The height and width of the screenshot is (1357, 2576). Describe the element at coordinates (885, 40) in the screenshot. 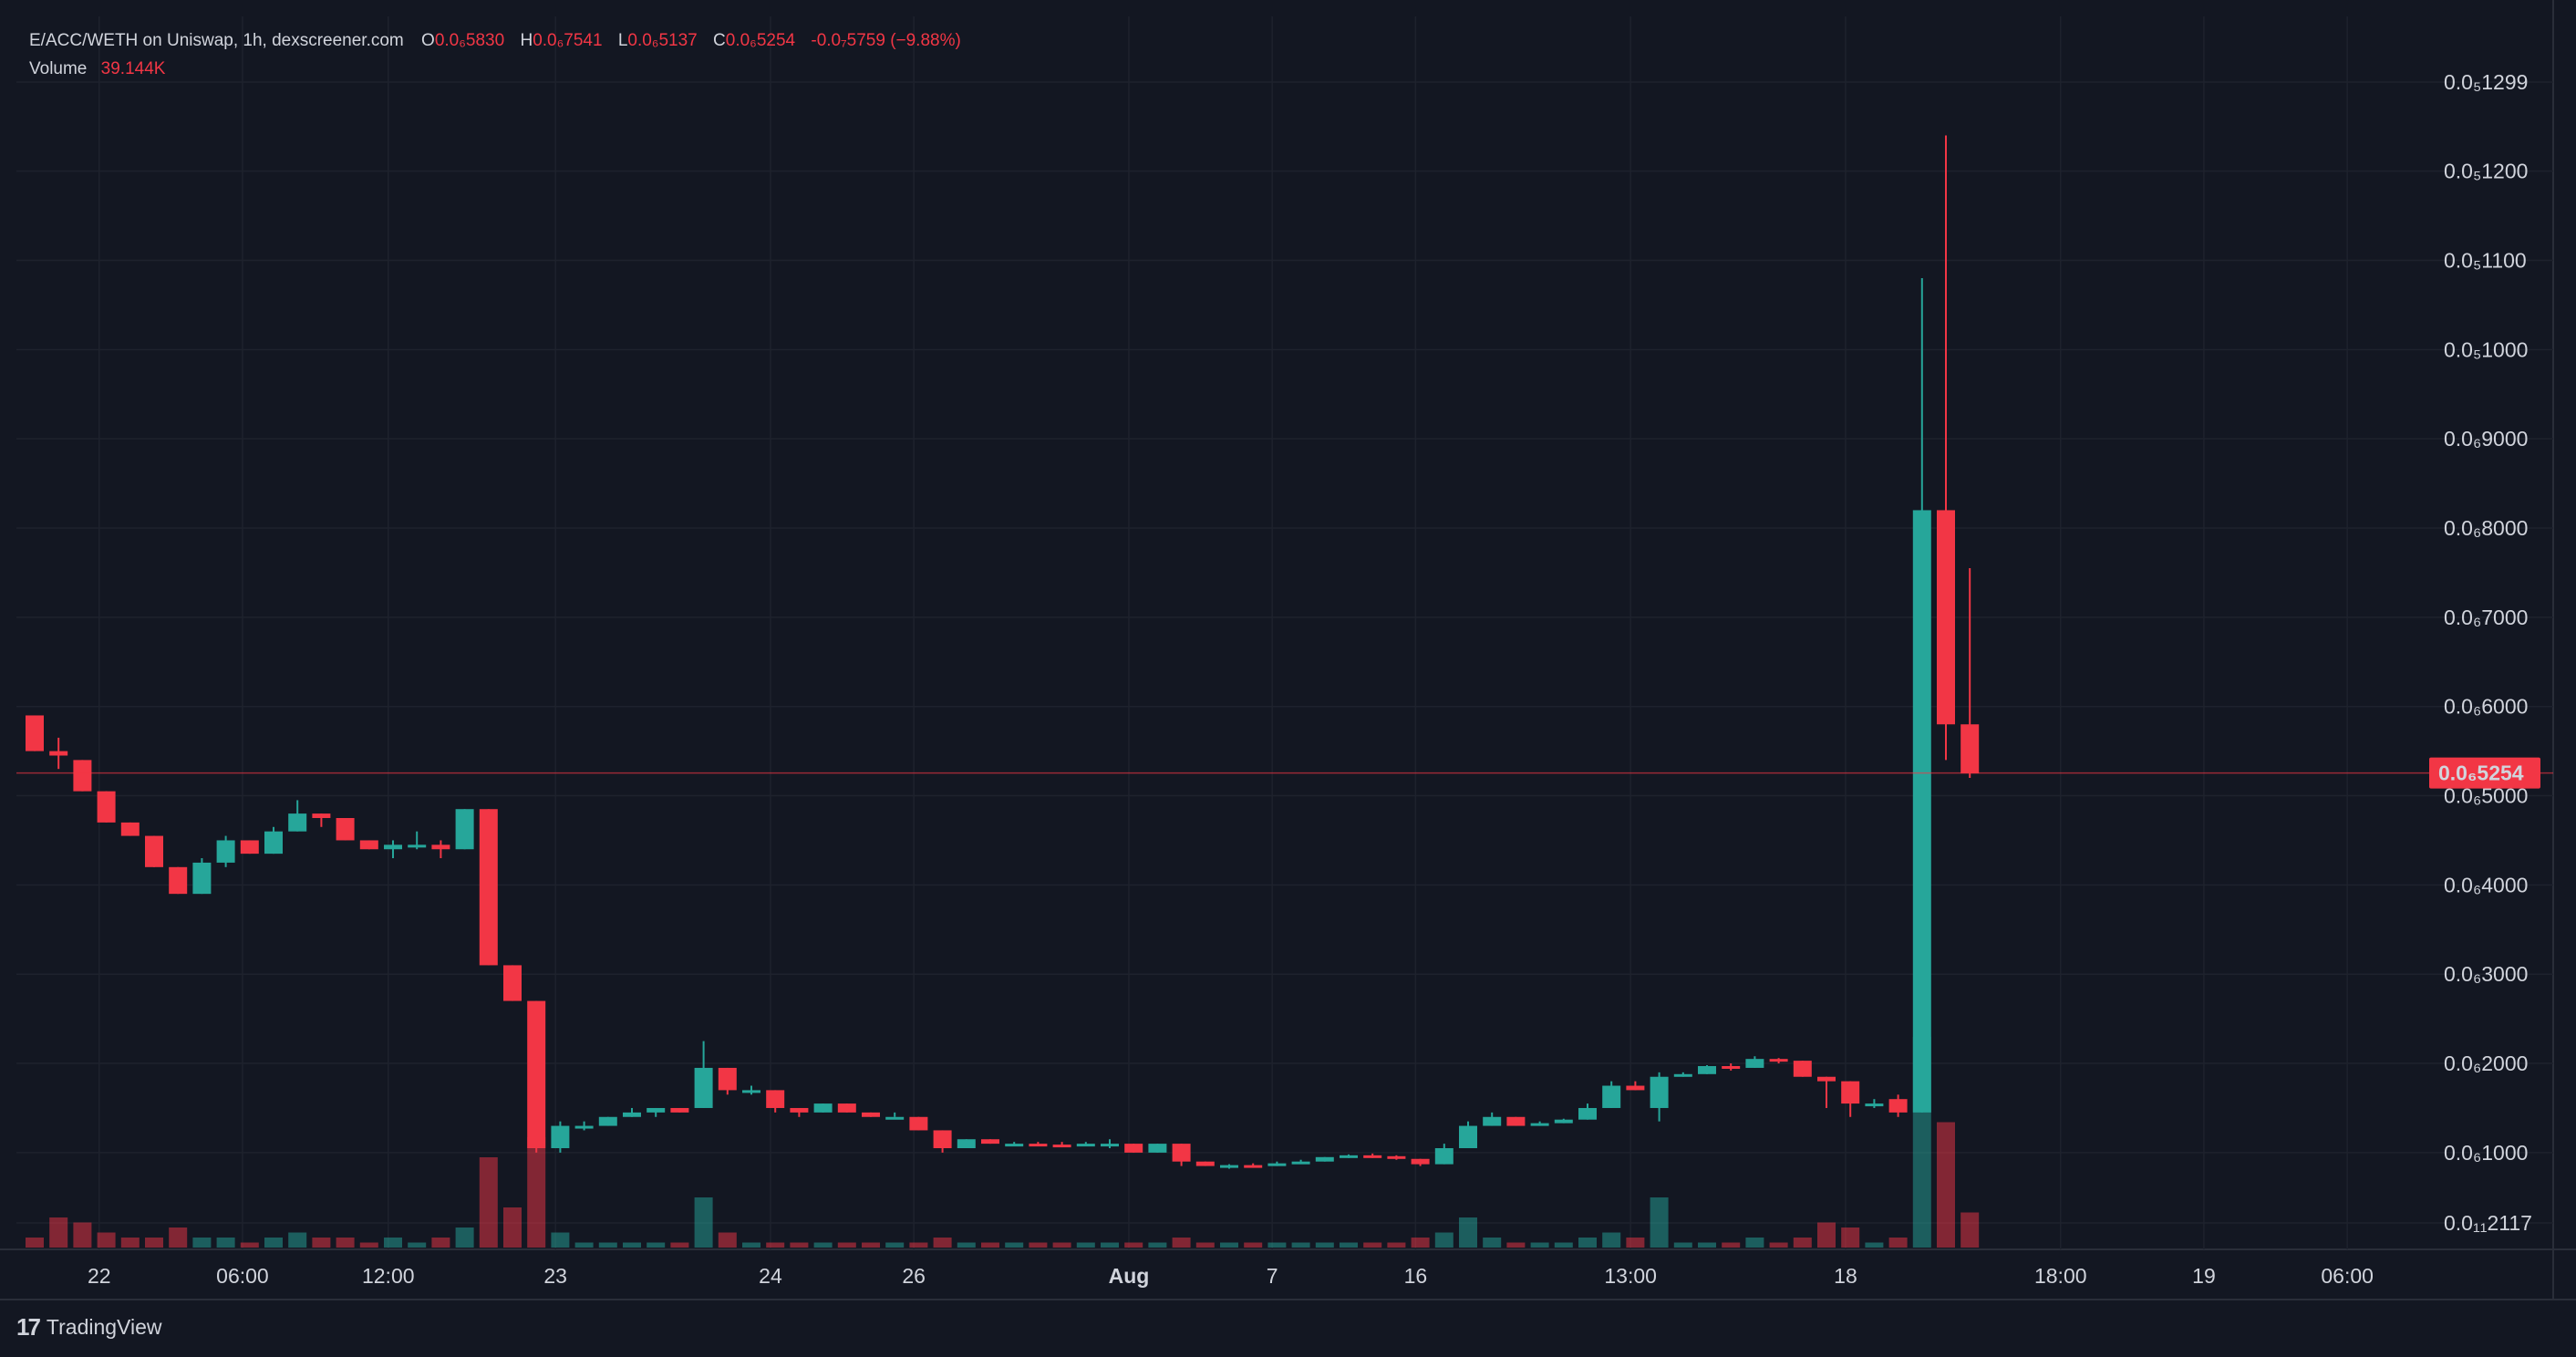

I see `change-value: -0.0₇5759 (−9.88%)` at that location.